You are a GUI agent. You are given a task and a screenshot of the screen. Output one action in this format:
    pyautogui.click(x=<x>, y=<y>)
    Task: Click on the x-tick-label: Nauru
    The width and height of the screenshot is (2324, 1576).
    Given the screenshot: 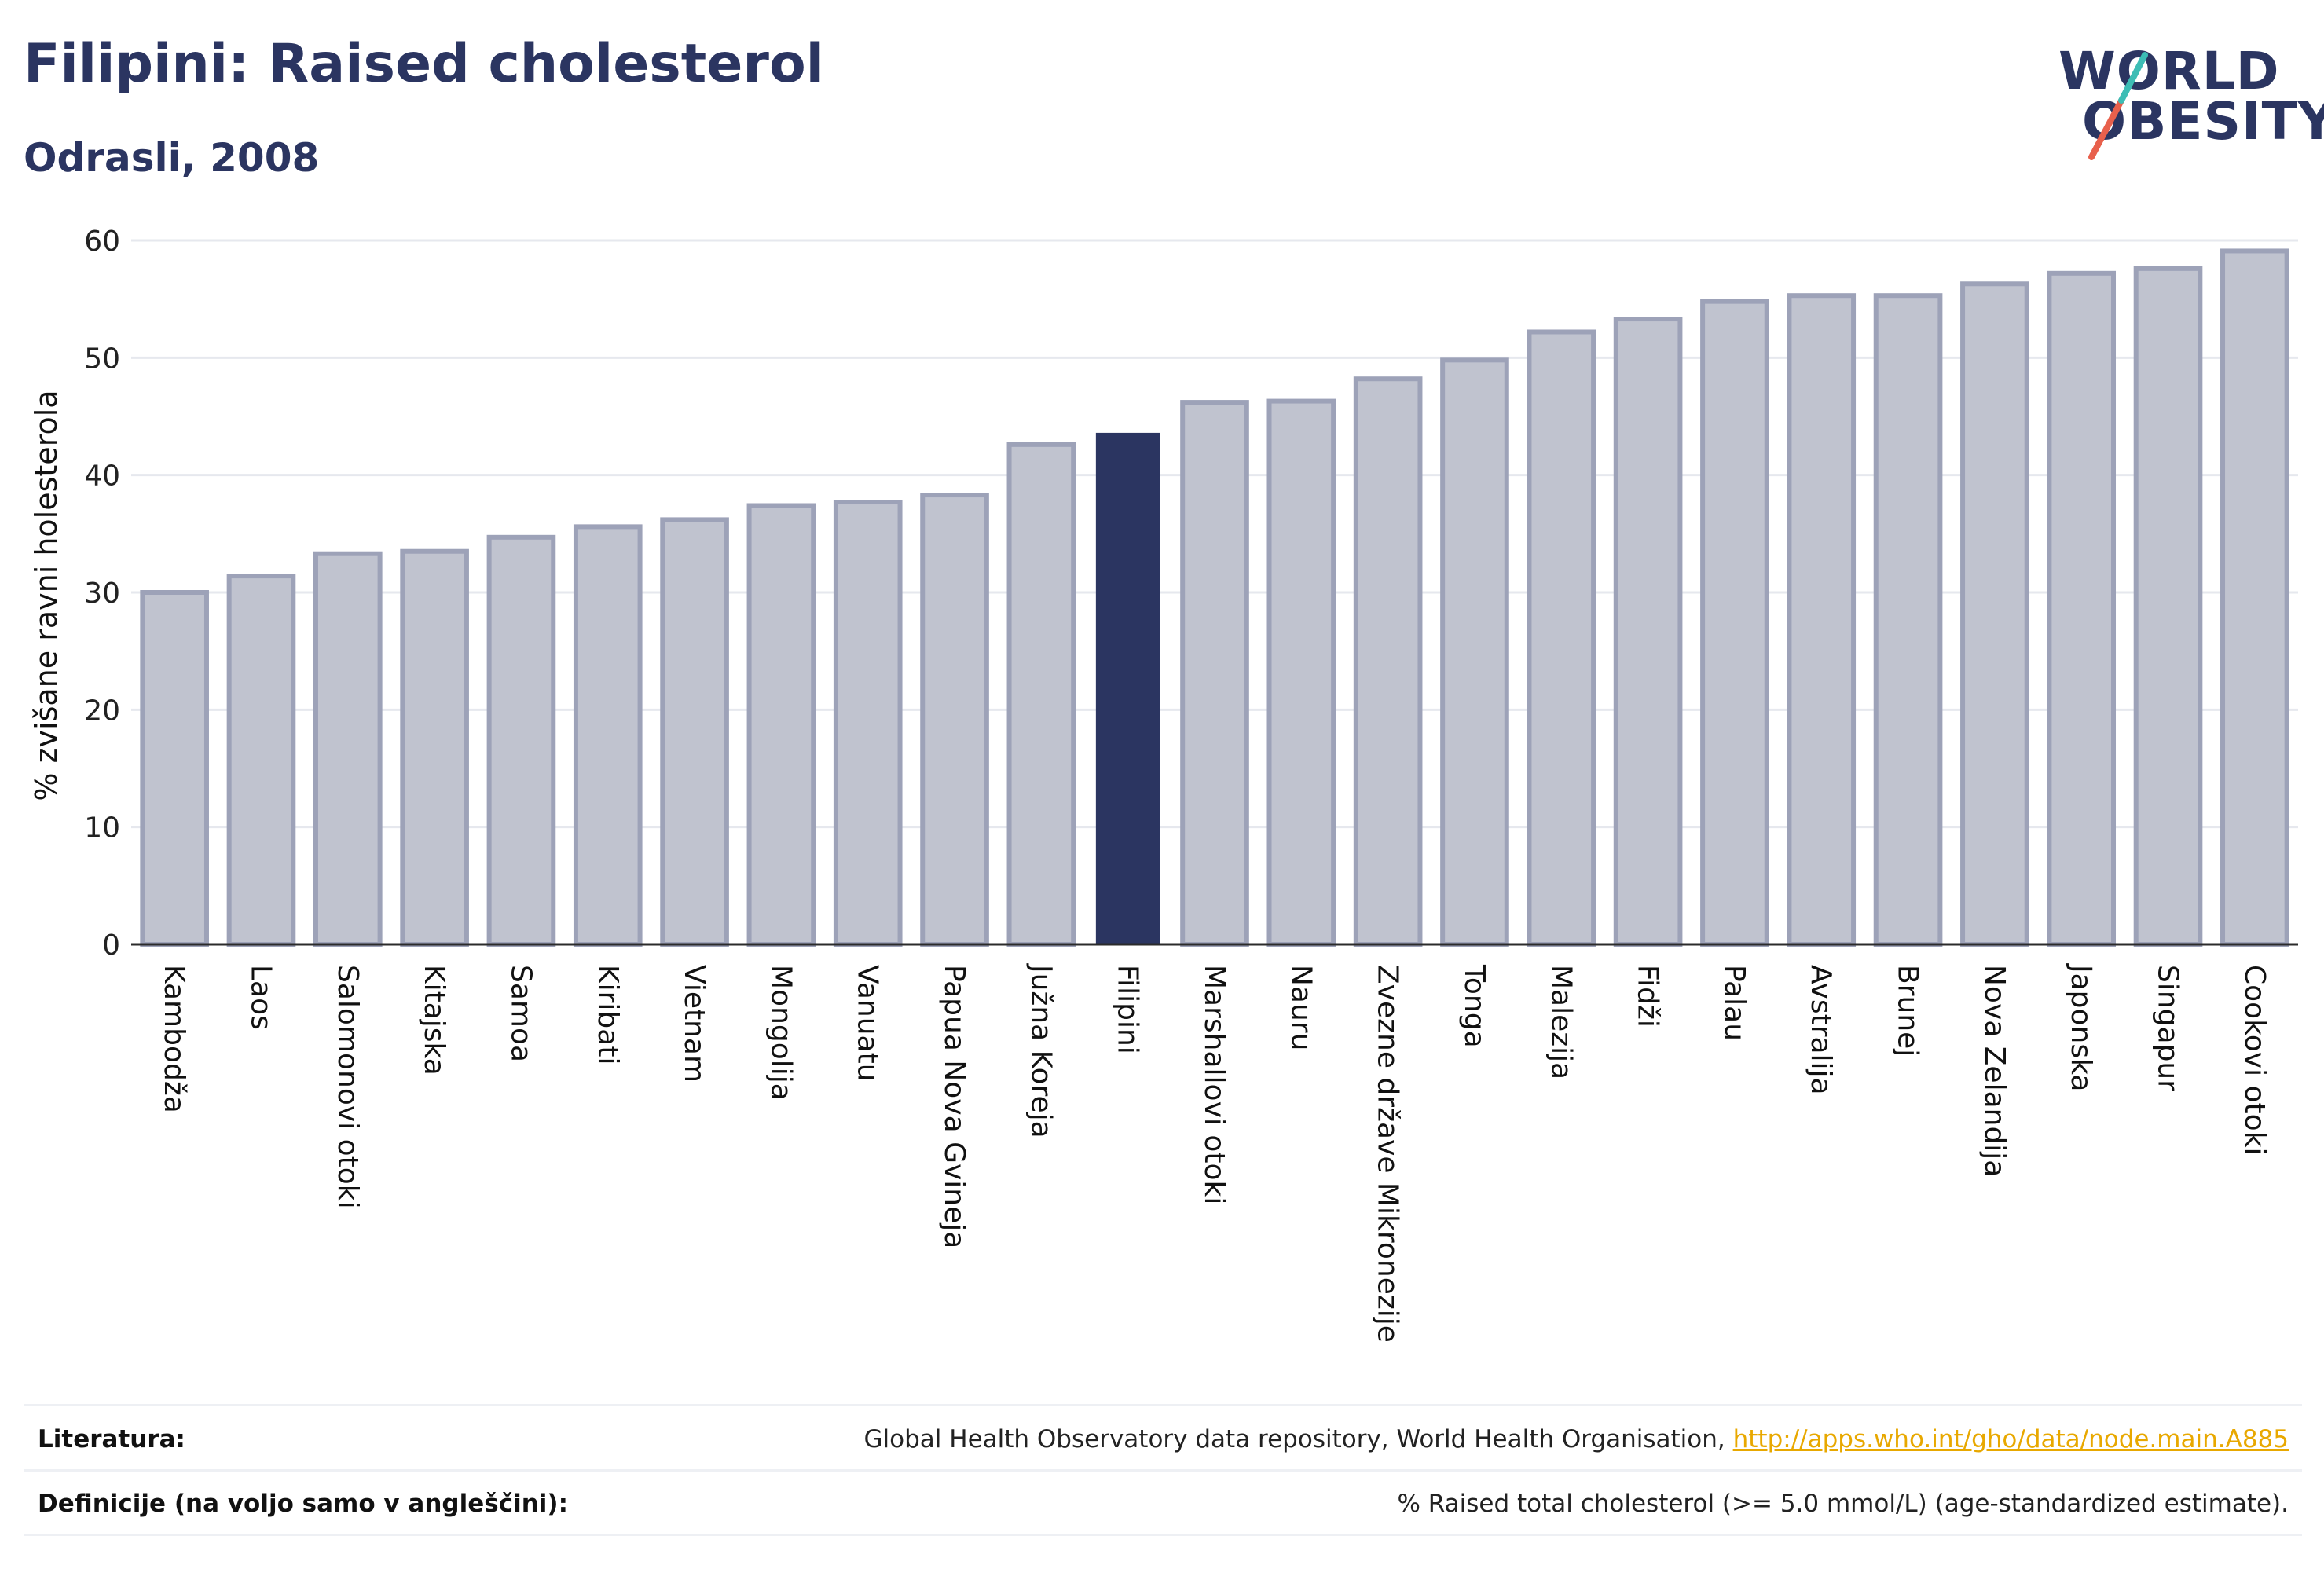 What is the action you would take?
    pyautogui.click(x=1301, y=1007)
    